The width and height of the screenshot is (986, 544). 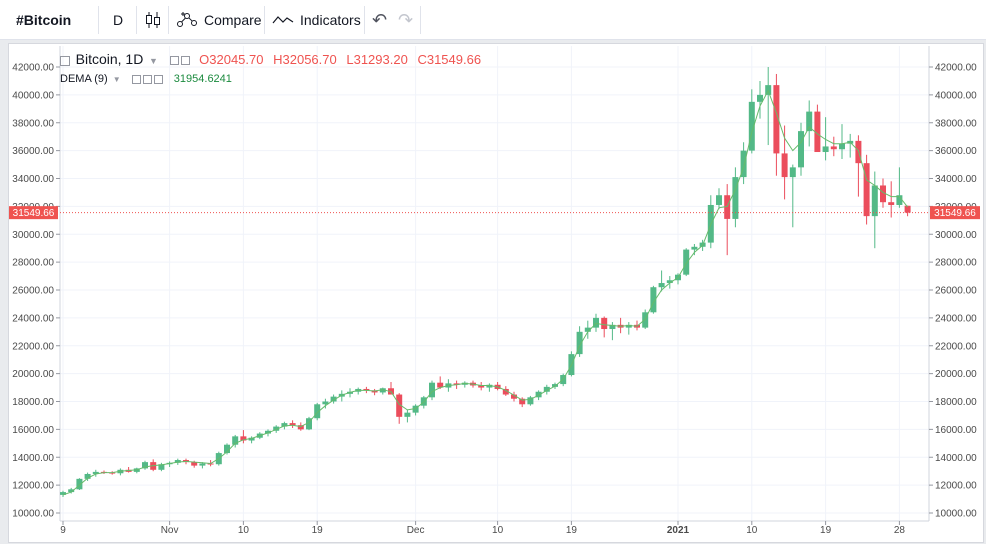 I want to click on interval-label: D, so click(x=118, y=20).